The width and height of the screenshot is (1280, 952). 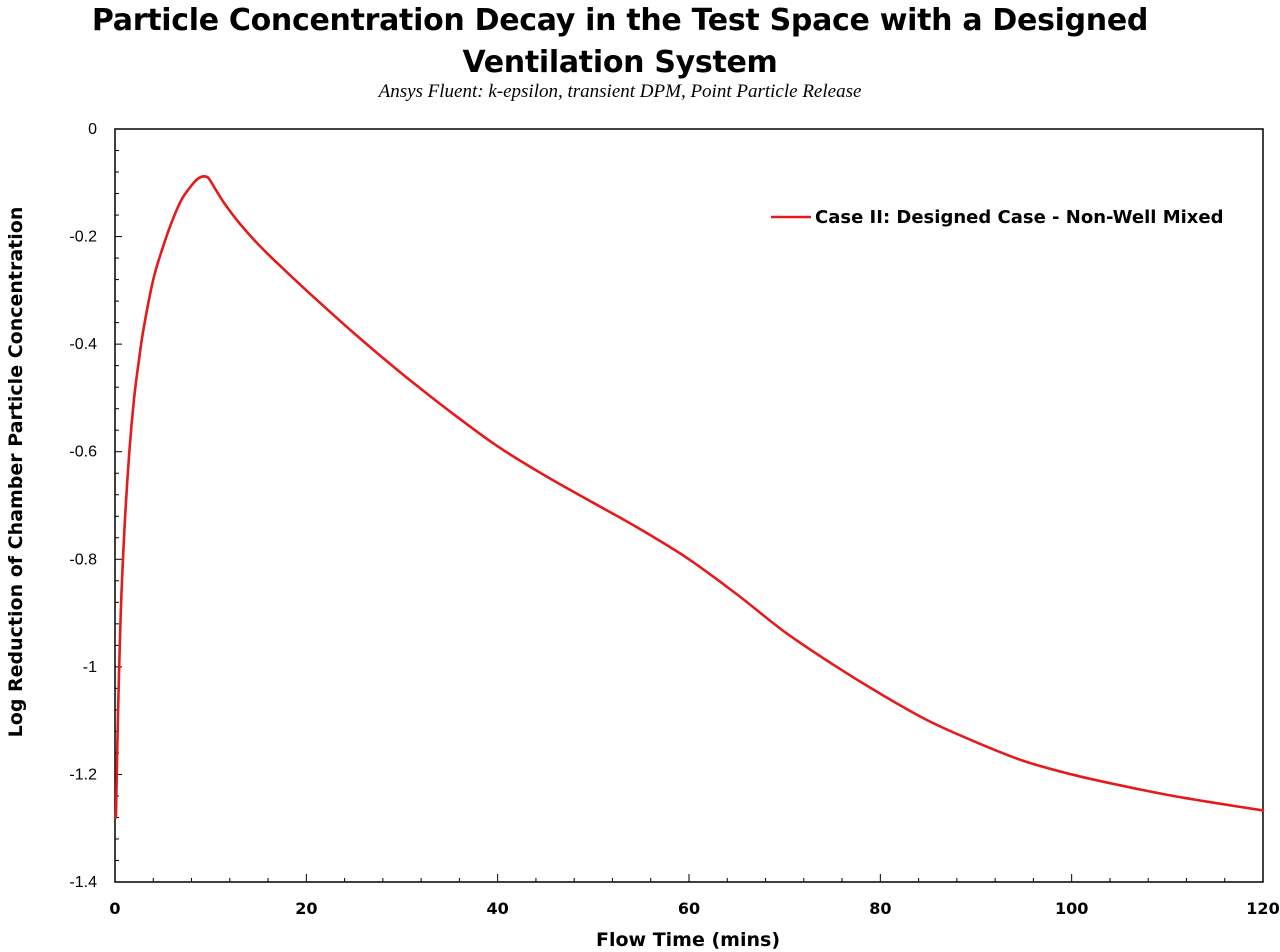 What do you see at coordinates (689, 908) in the screenshot?
I see `x-tick-label: 60` at bounding box center [689, 908].